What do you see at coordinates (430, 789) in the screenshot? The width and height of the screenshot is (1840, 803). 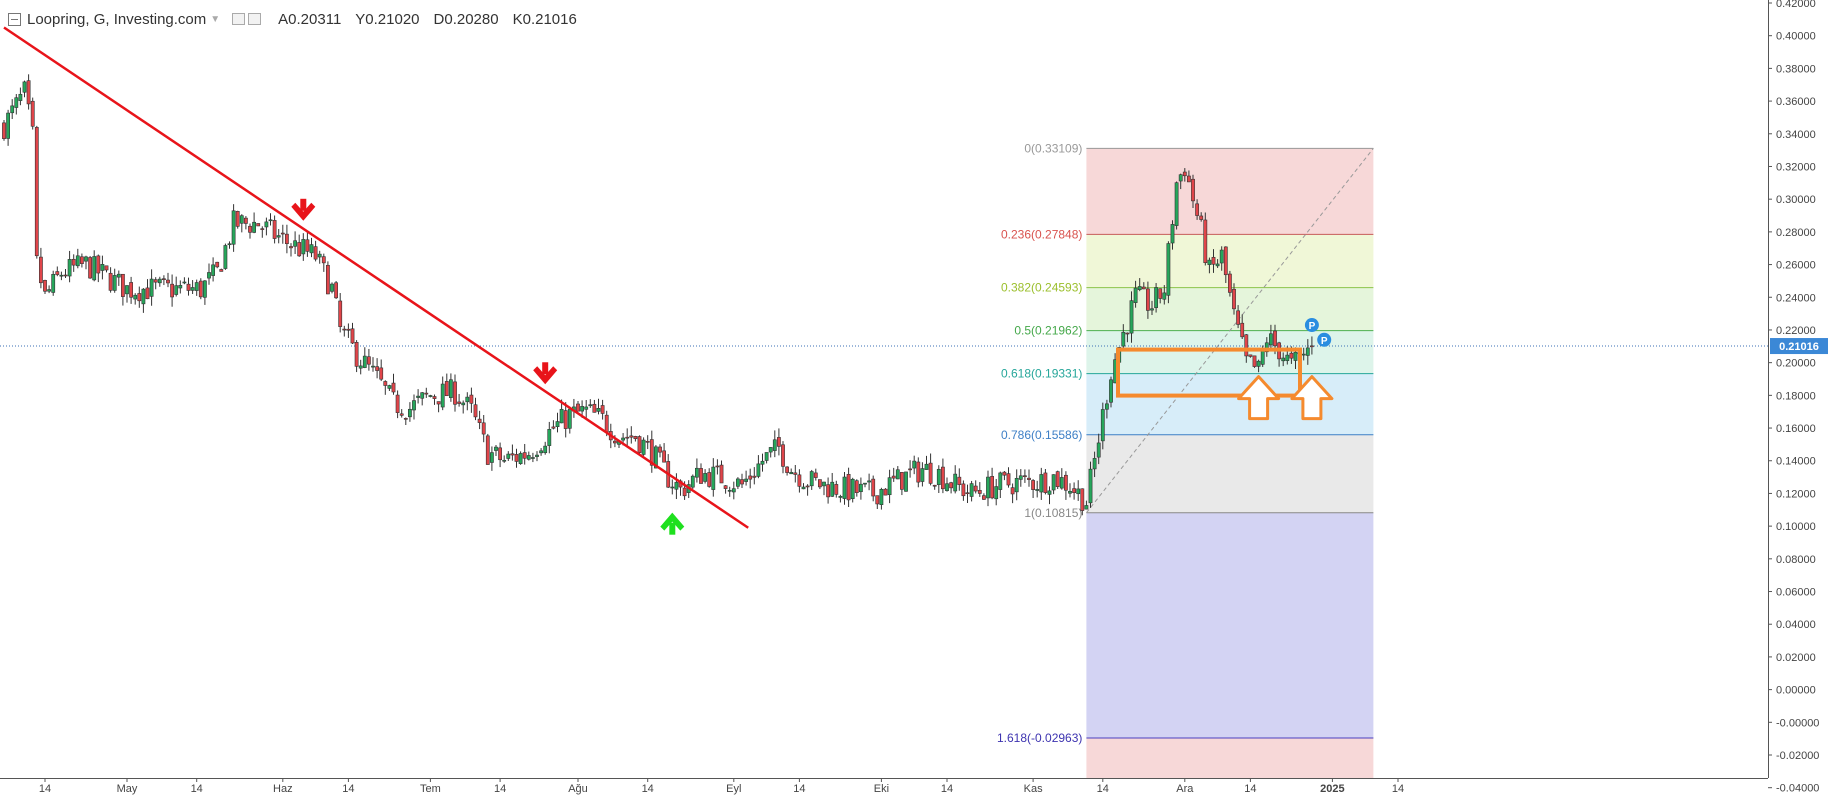 I see `x-tick-label: Tem` at bounding box center [430, 789].